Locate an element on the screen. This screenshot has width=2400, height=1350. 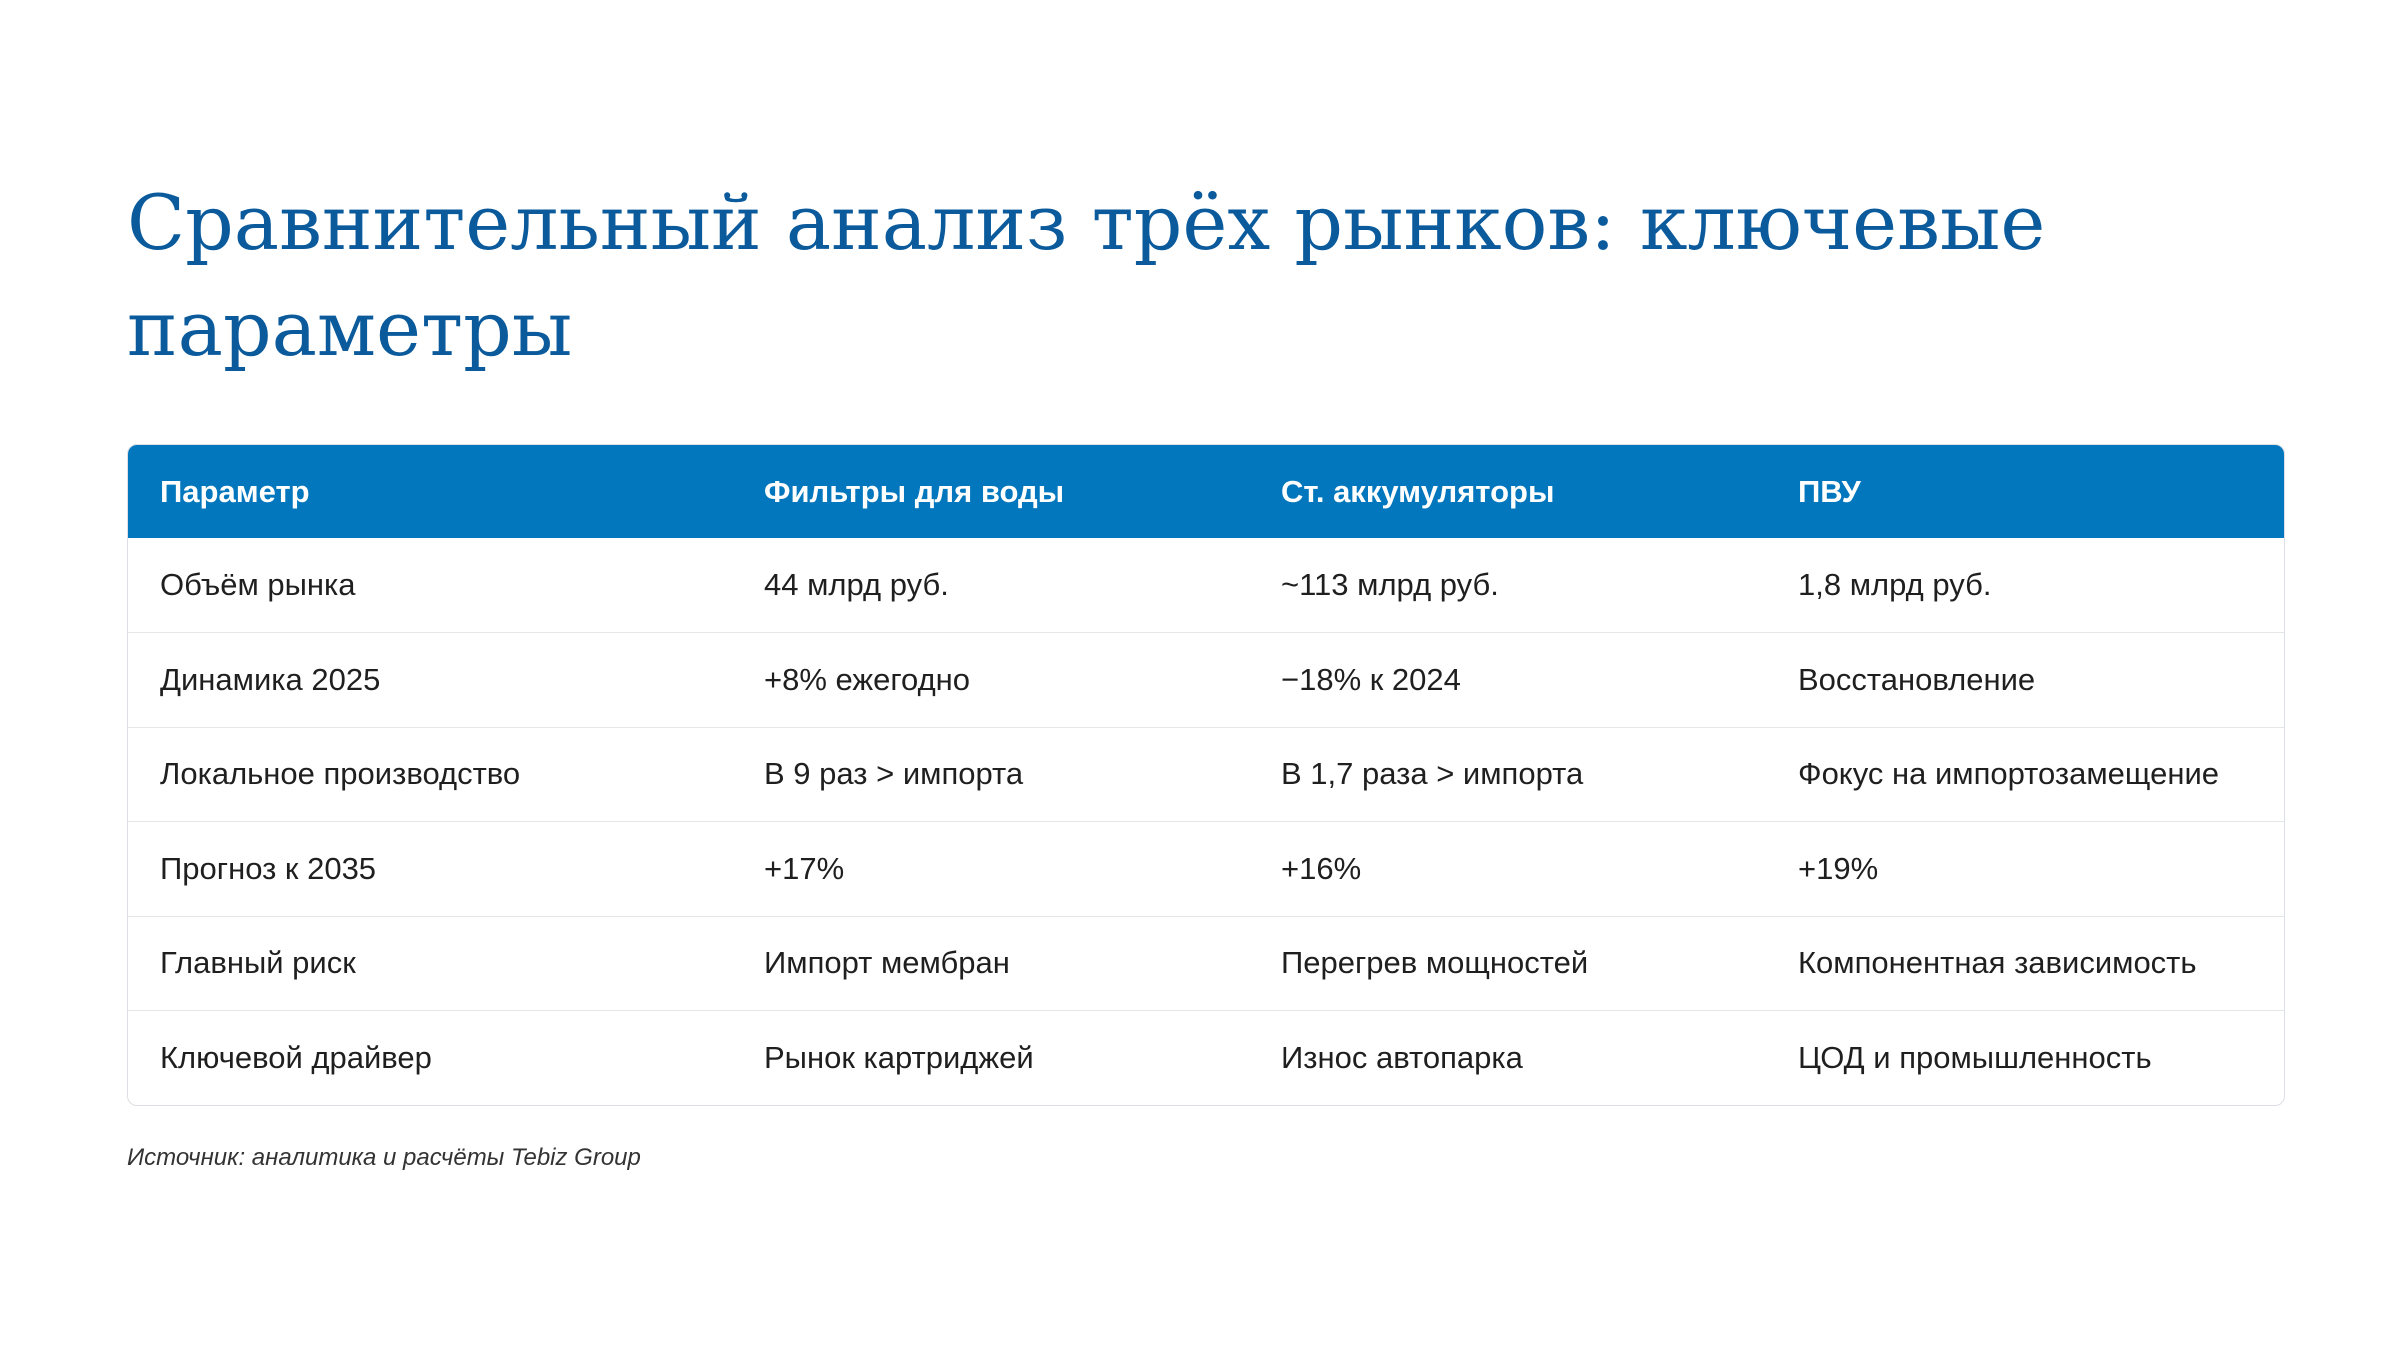
table-cell: −18% к 2024 is located at coordinates (1371, 679).